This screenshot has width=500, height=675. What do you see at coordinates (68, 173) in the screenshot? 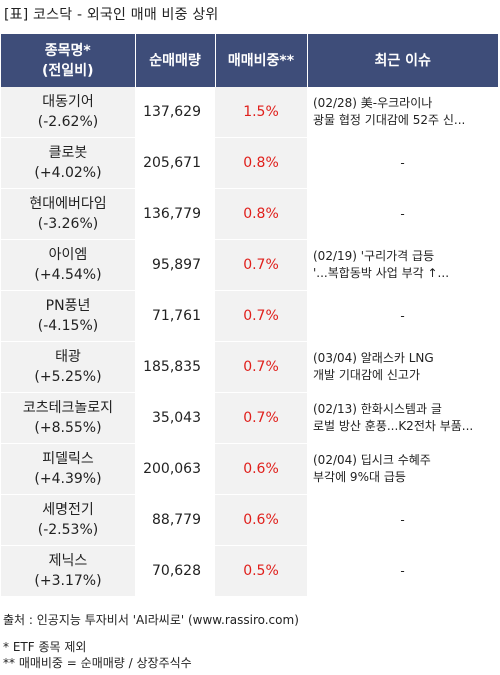
I see `stock-change: (+4.02%)` at bounding box center [68, 173].